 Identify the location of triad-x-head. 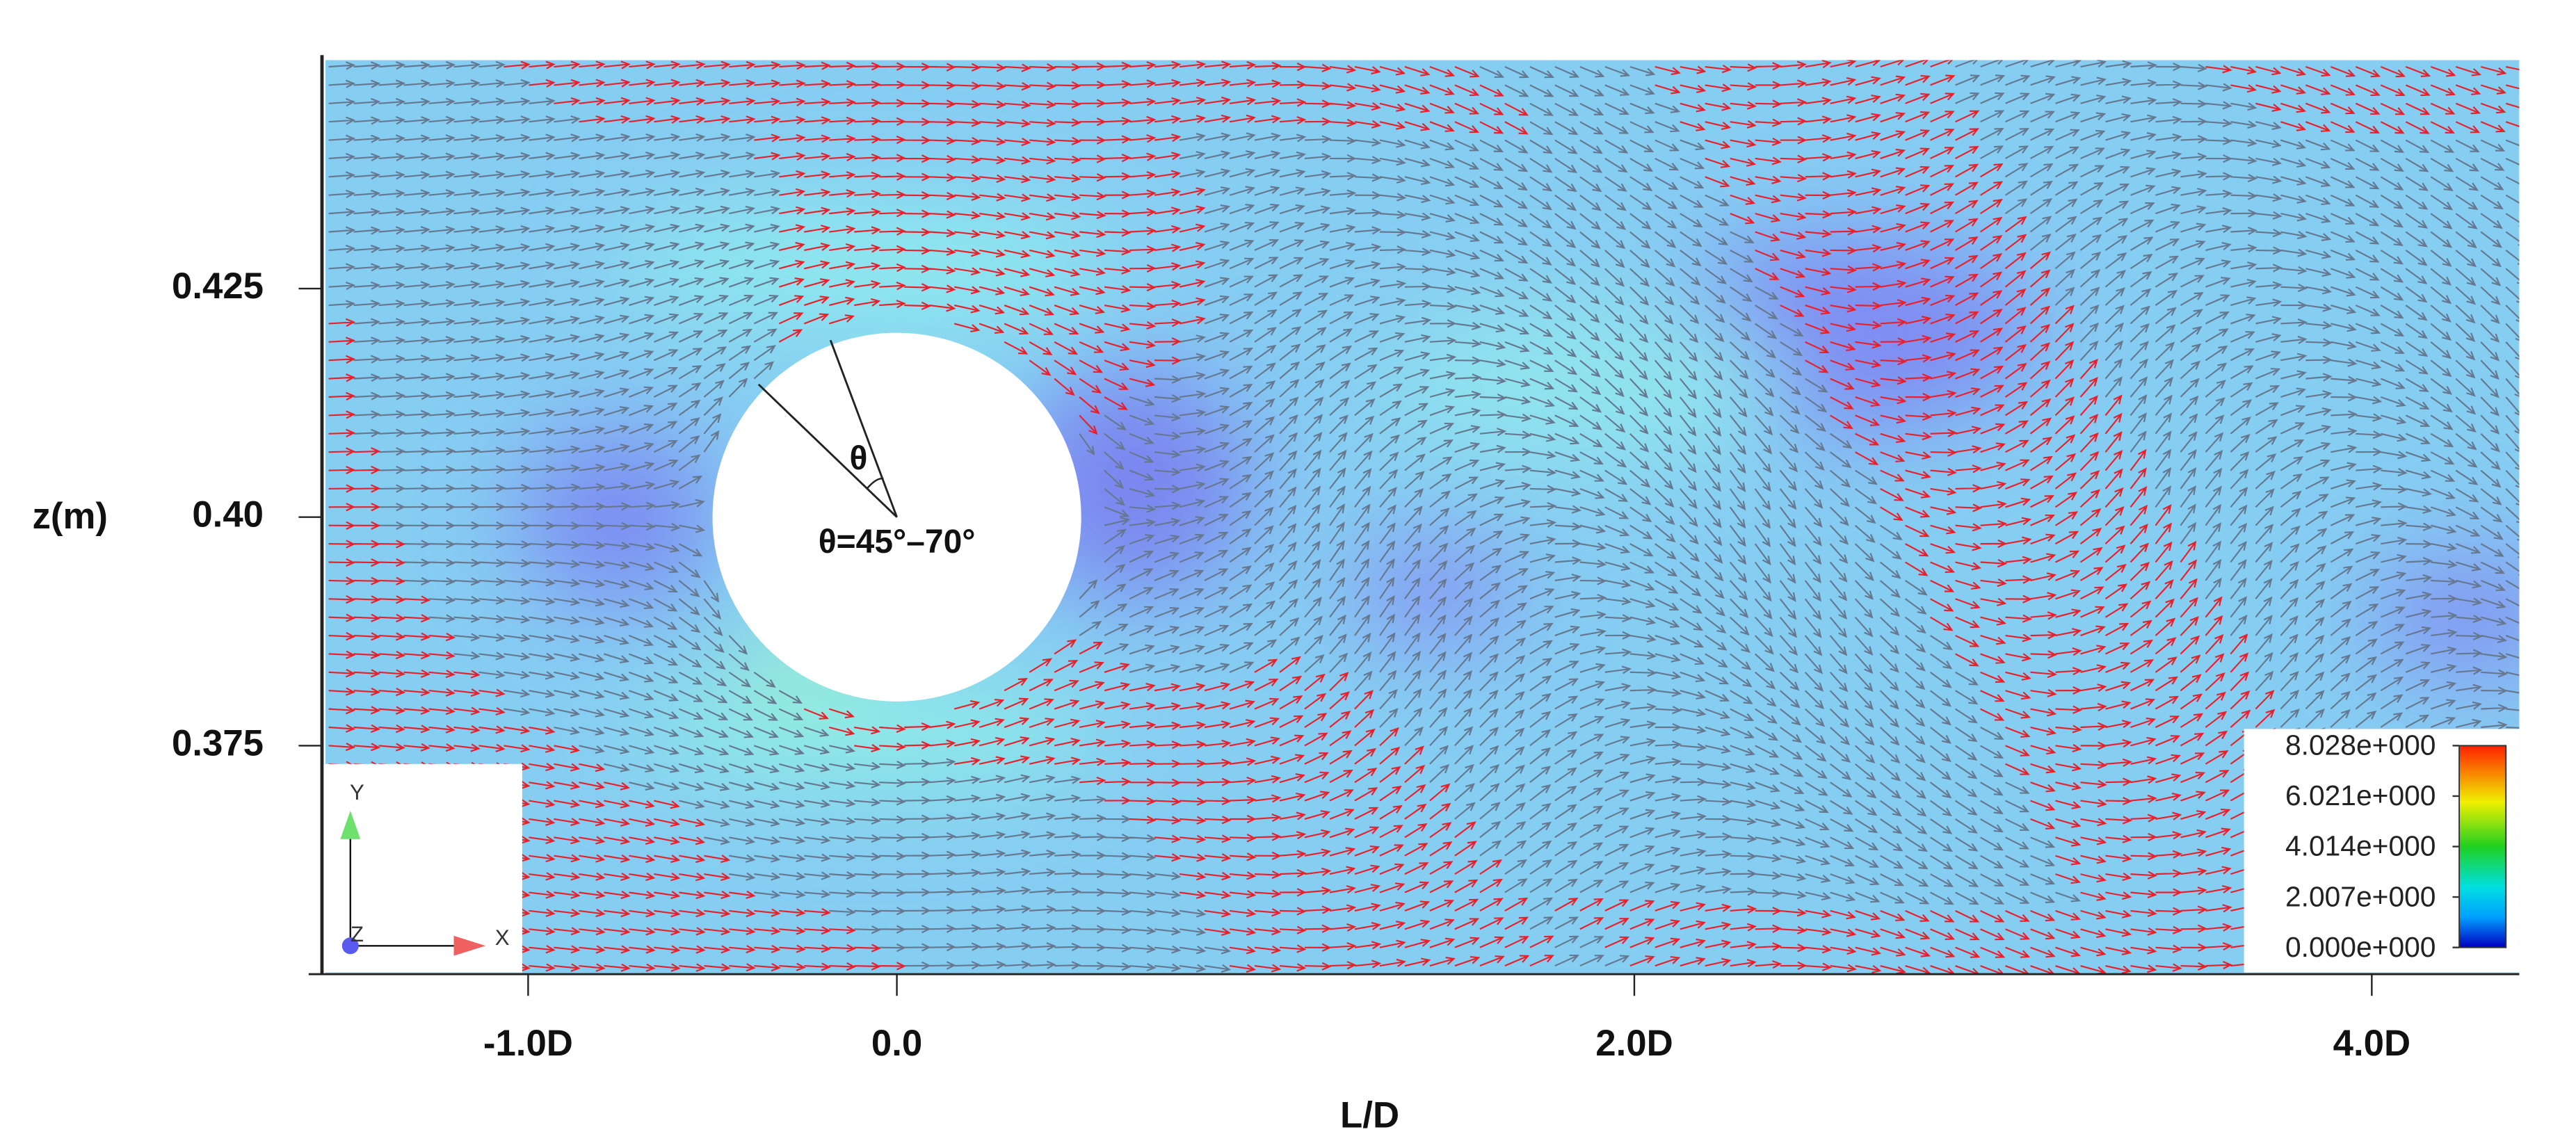
(469, 945).